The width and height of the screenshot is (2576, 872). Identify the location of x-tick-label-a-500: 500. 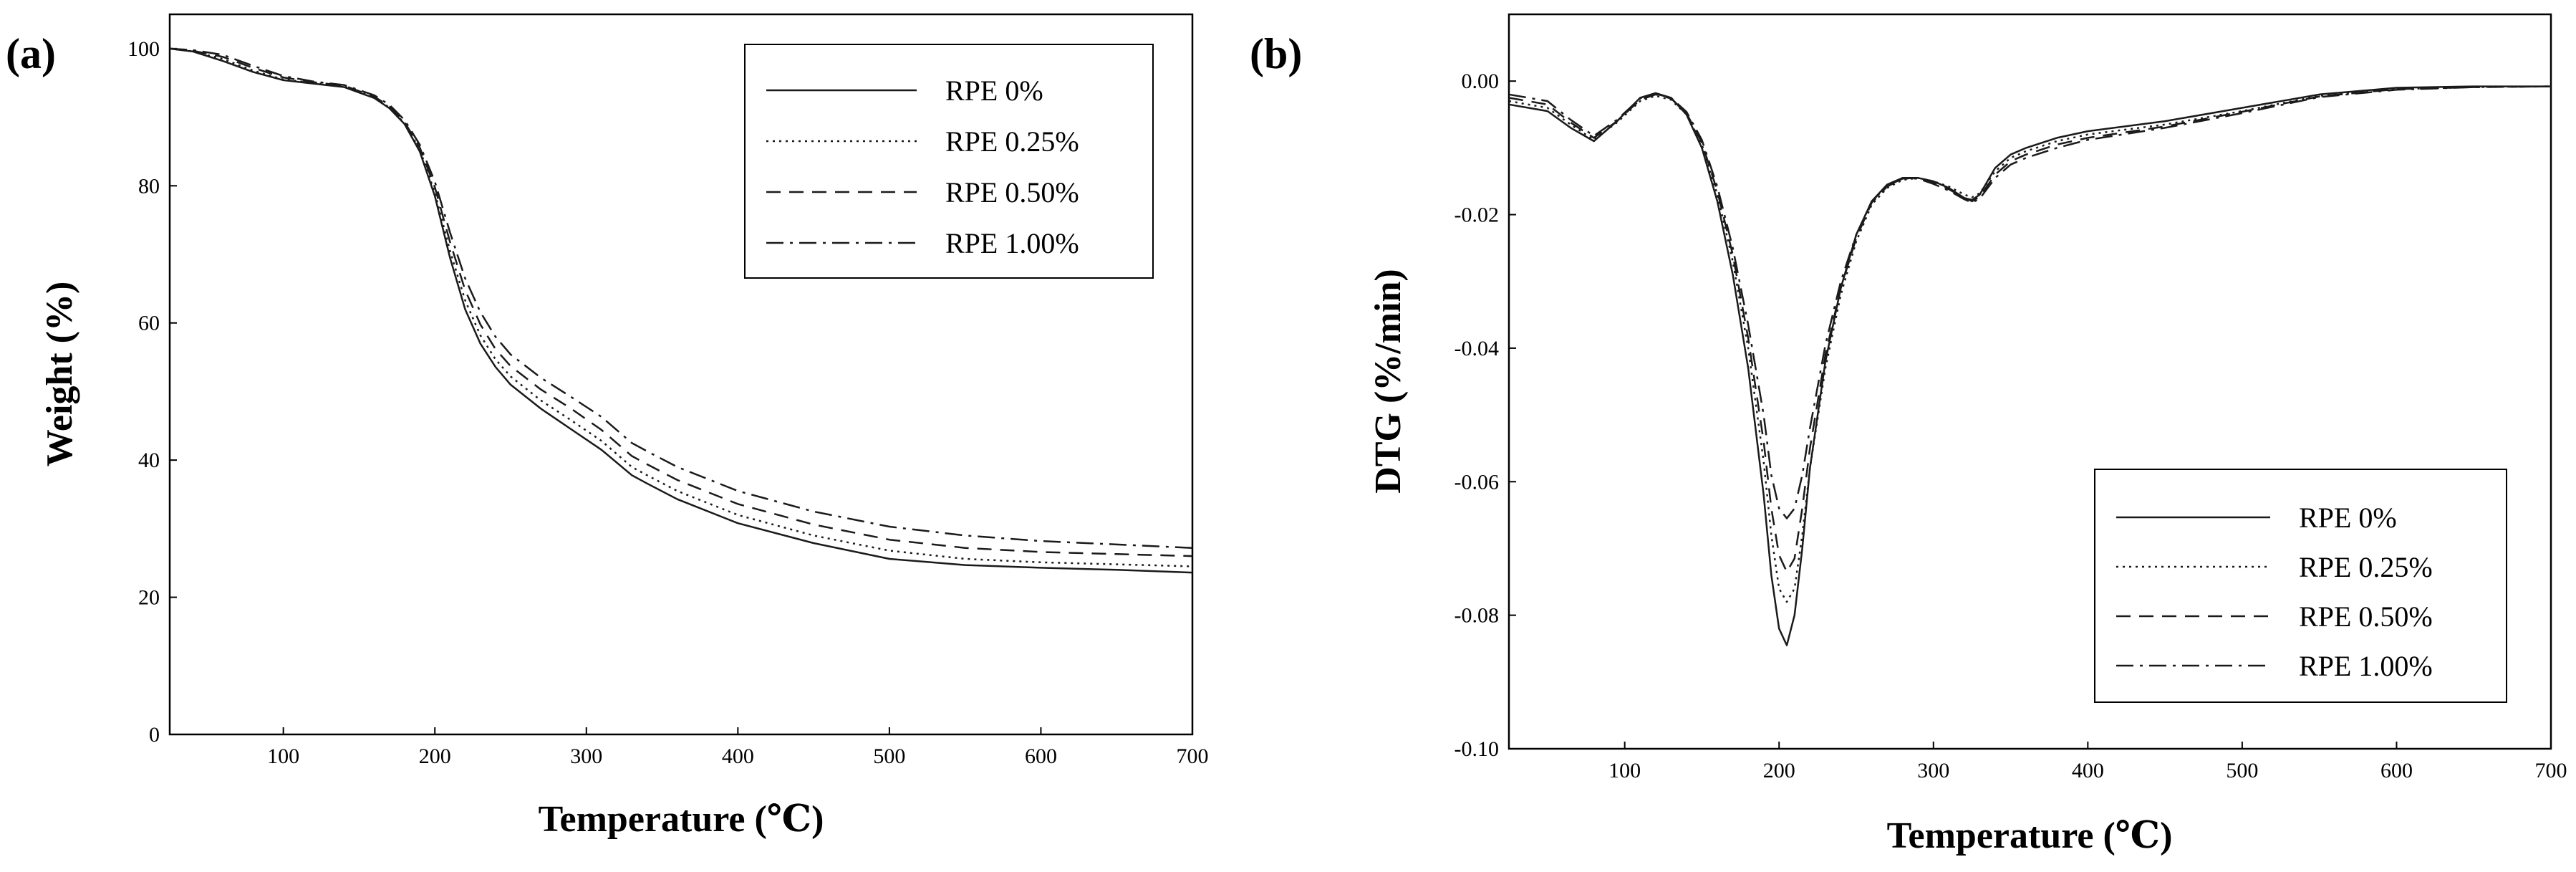
(889, 756).